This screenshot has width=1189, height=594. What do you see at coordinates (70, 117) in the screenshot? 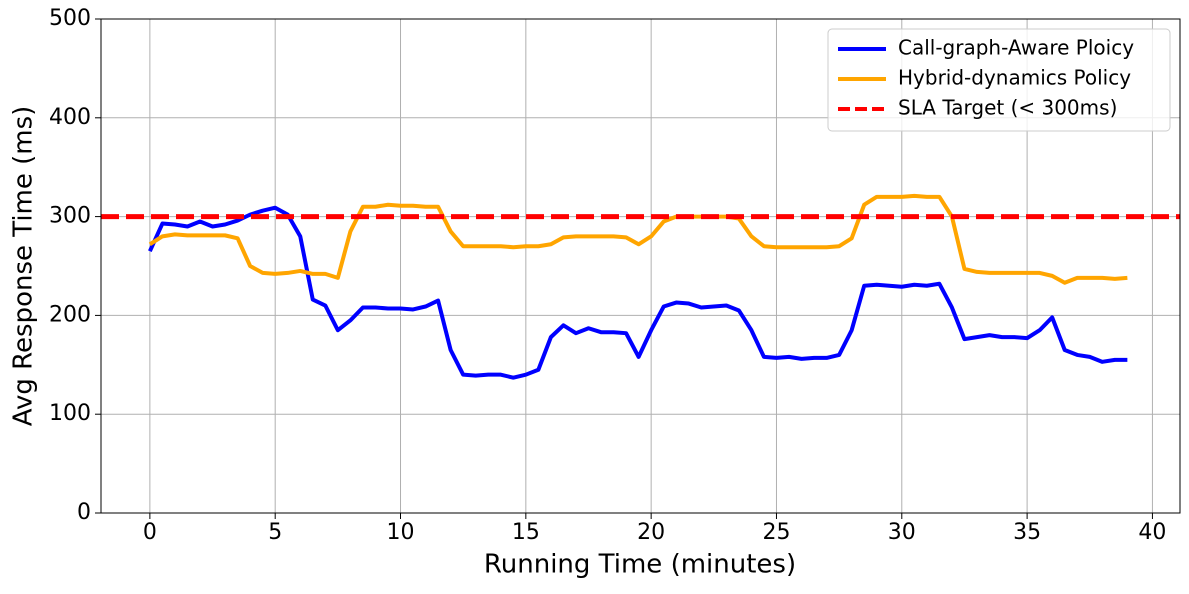
I see `y-tick-label: 400` at bounding box center [70, 117].